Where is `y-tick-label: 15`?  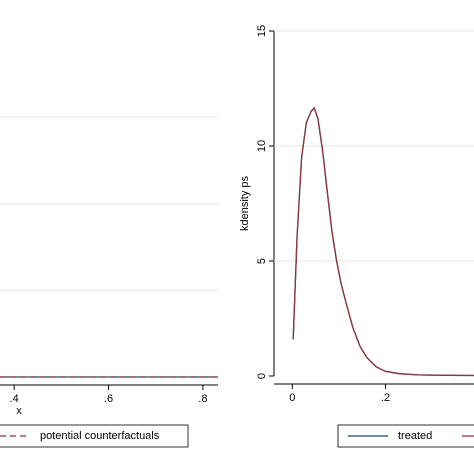
y-tick-label: 15 is located at coordinates (262, 31).